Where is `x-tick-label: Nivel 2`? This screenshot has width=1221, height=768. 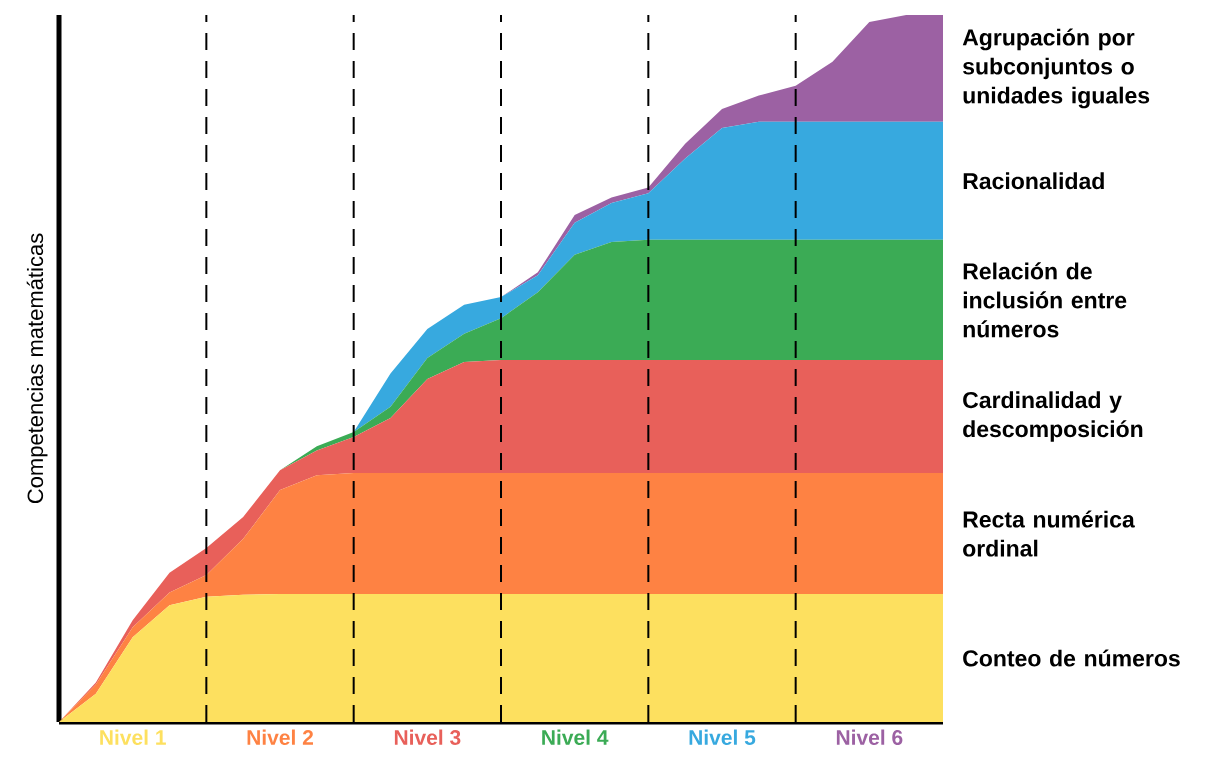 x-tick-label: Nivel 2 is located at coordinates (280, 737).